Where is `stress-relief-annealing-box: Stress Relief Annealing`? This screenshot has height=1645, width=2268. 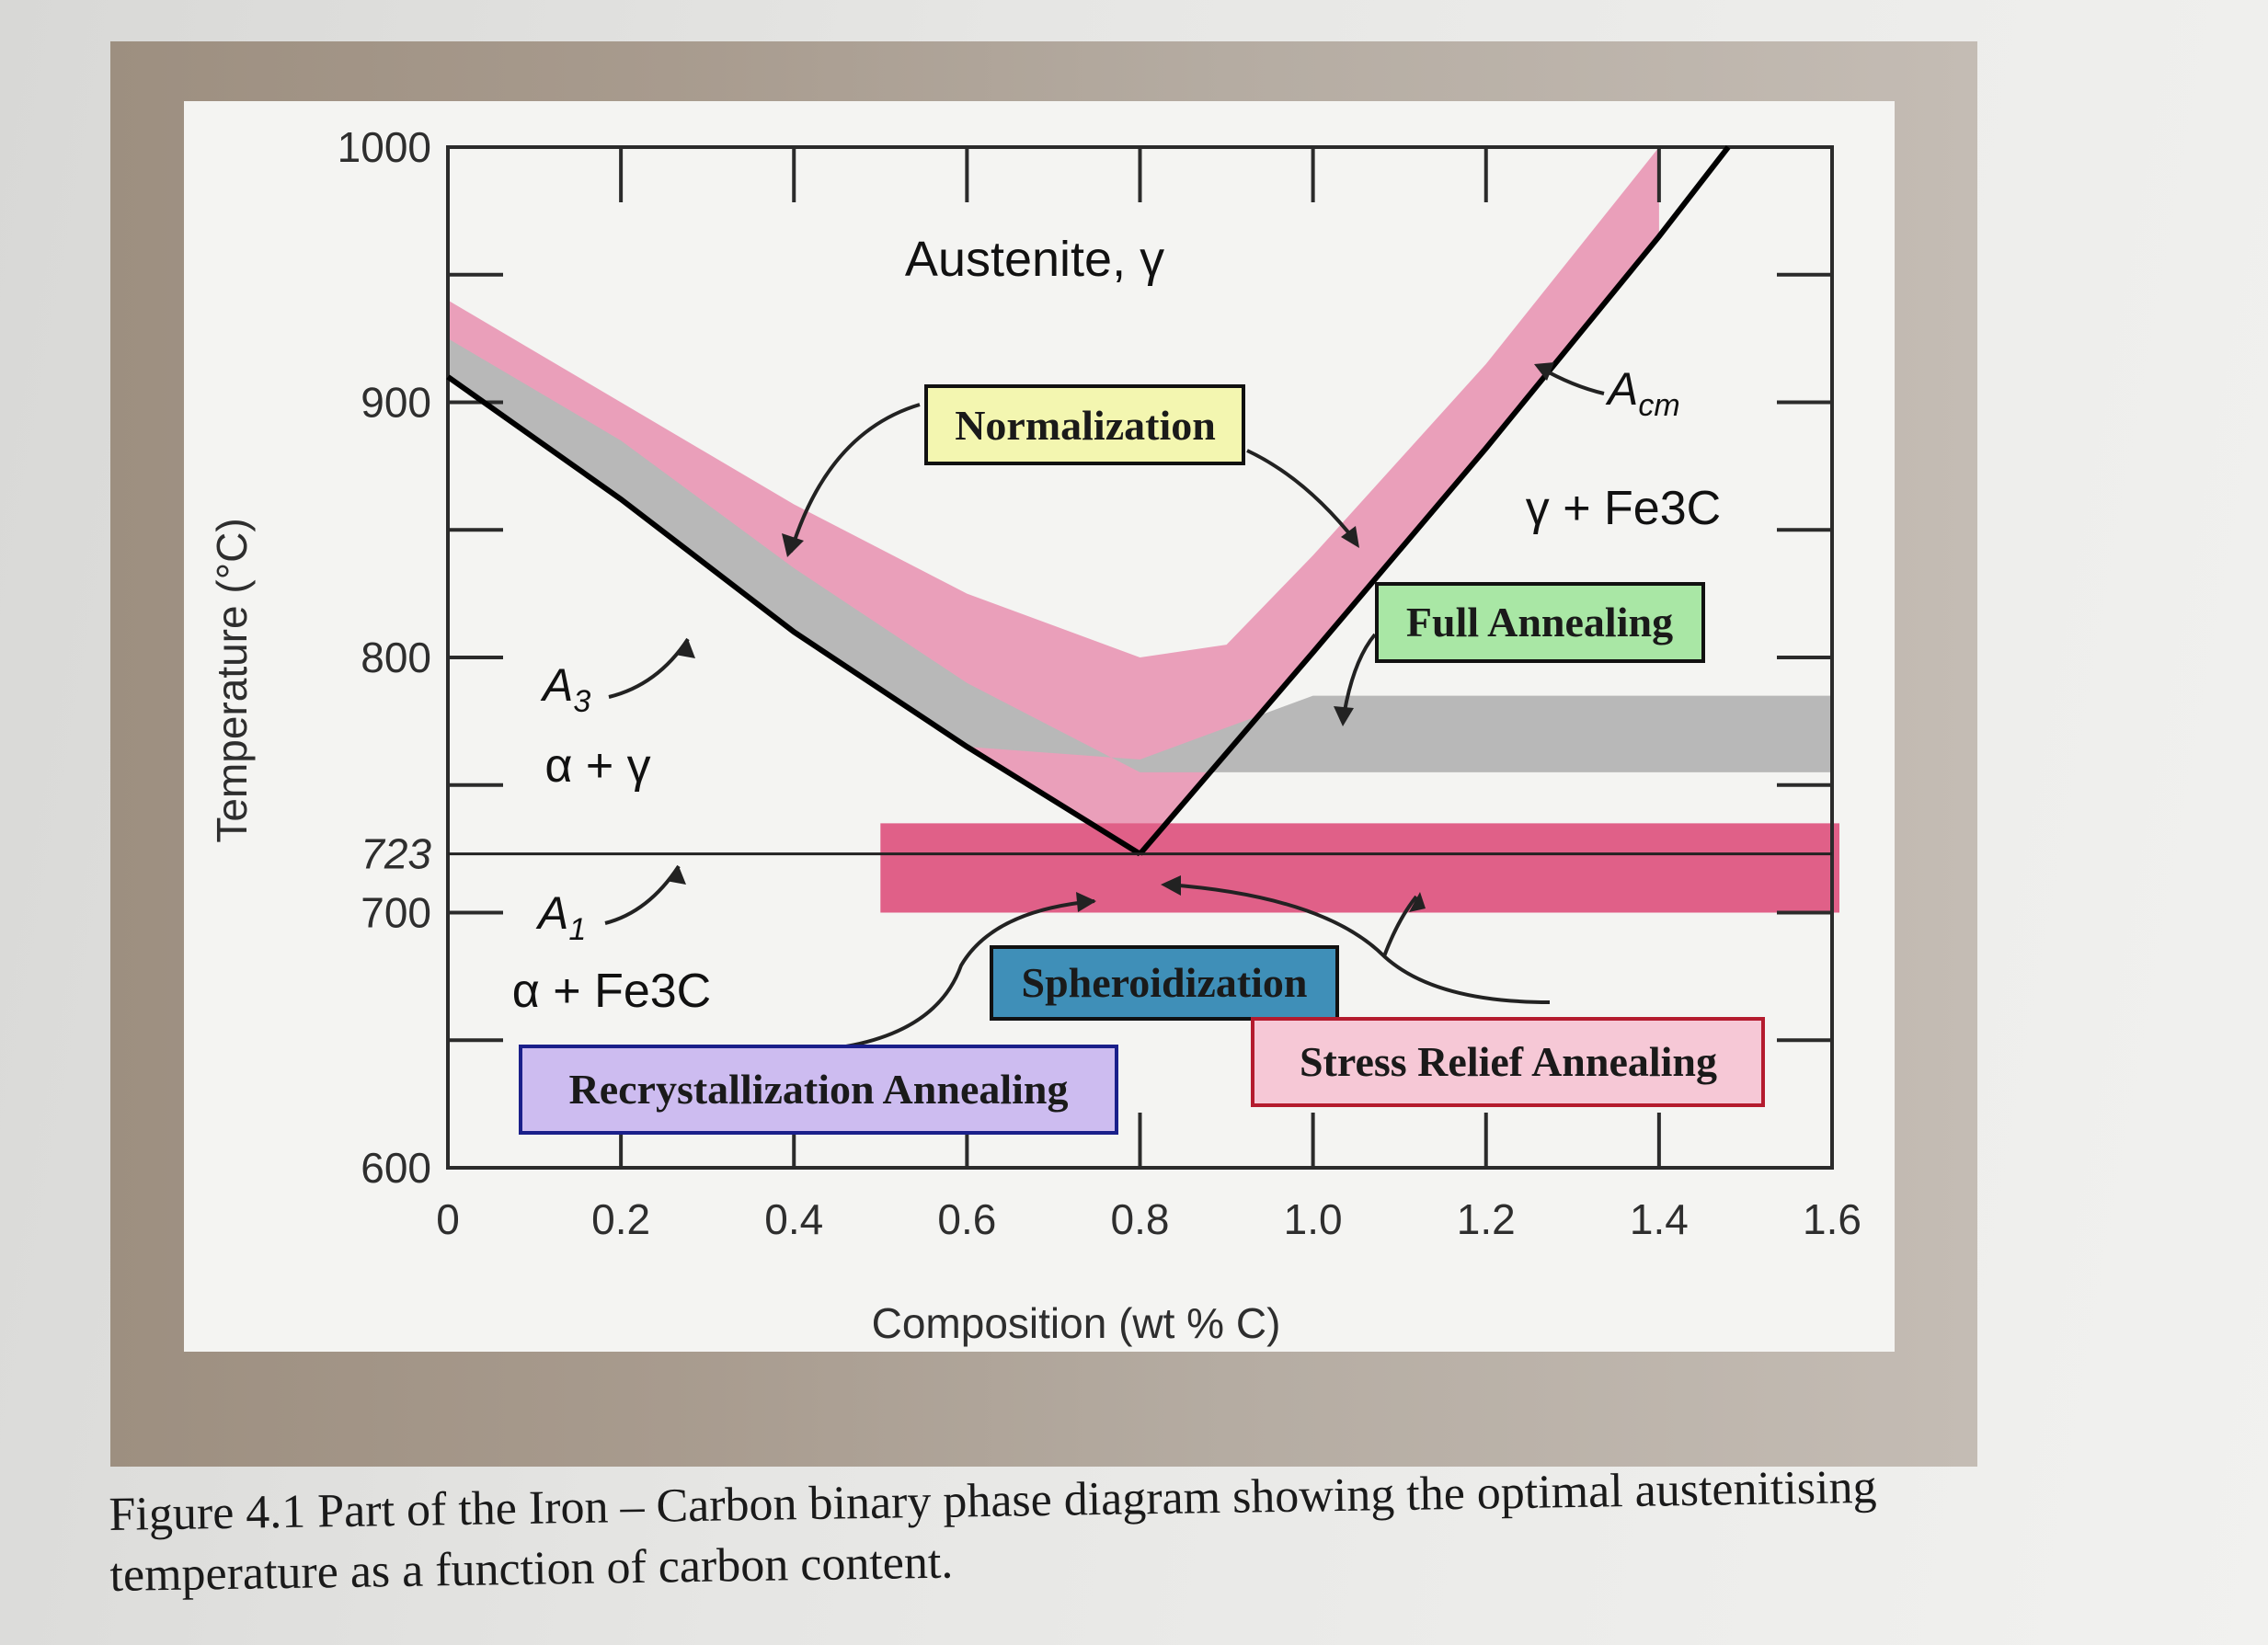 stress-relief-annealing-box: Stress Relief Annealing is located at coordinates (1508, 1062).